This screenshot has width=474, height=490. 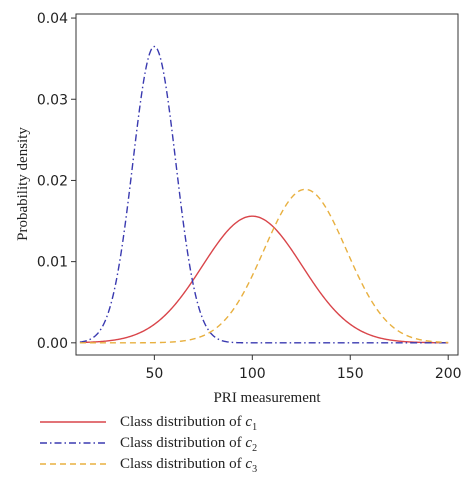 I want to click on legend-label: Class distribution of c1, so click(x=189, y=423).